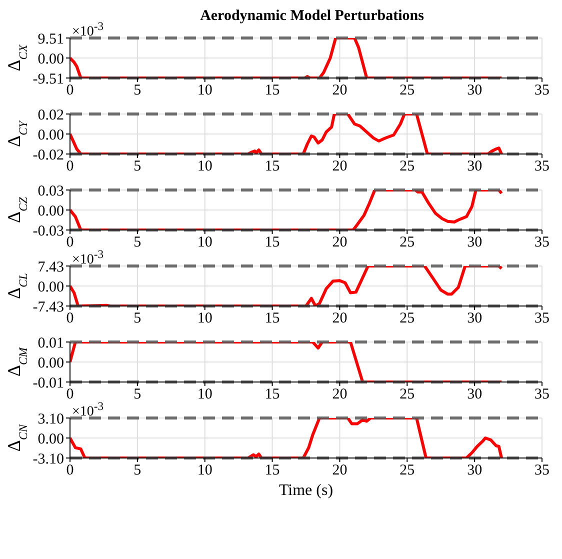  I want to click on y-tick-label: 3.10, so click(51, 419).